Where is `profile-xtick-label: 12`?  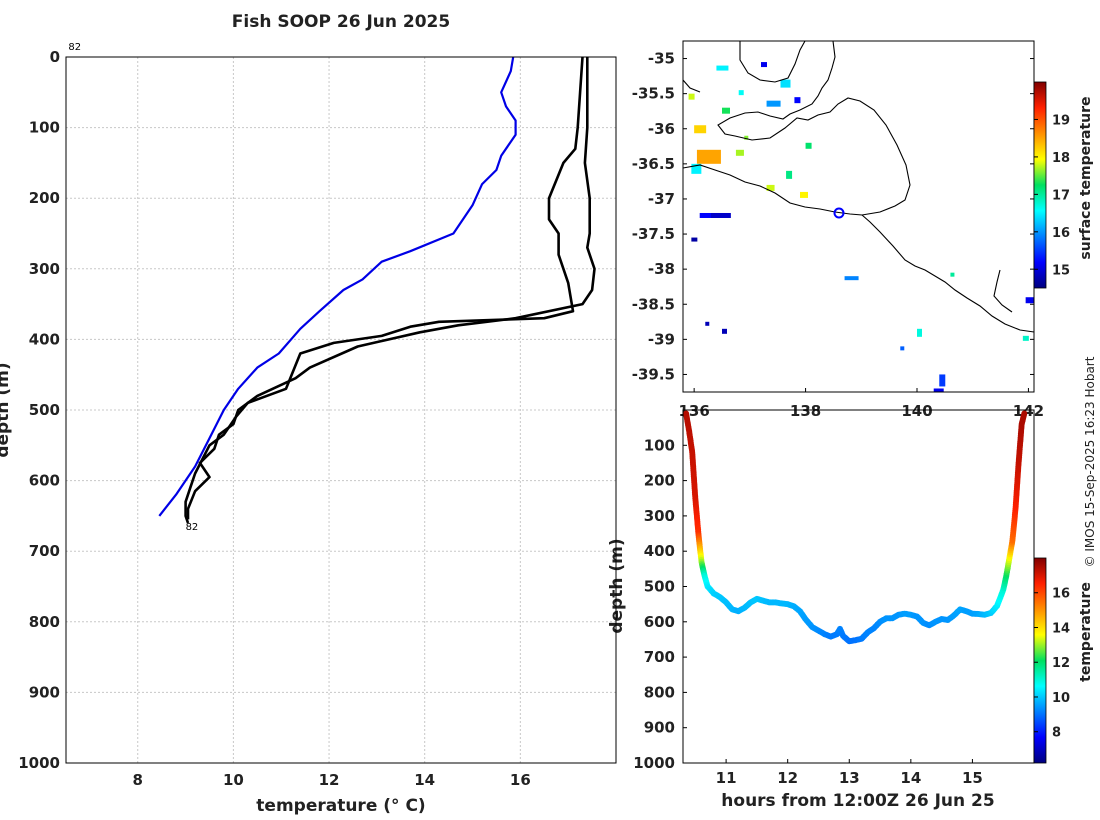
profile-xtick-label: 12 is located at coordinates (329, 780).